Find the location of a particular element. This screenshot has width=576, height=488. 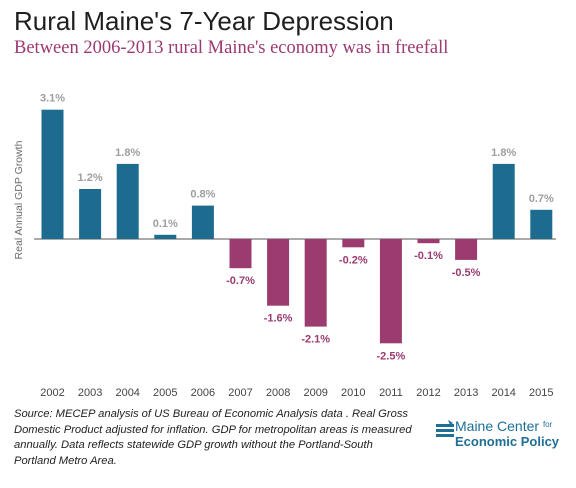

logo-name-line2: Economic Policy is located at coordinates (507, 441).